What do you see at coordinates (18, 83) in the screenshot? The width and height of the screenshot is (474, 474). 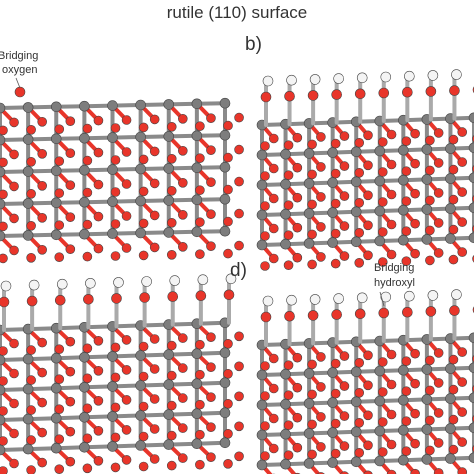 I see `pointer` at bounding box center [18, 83].